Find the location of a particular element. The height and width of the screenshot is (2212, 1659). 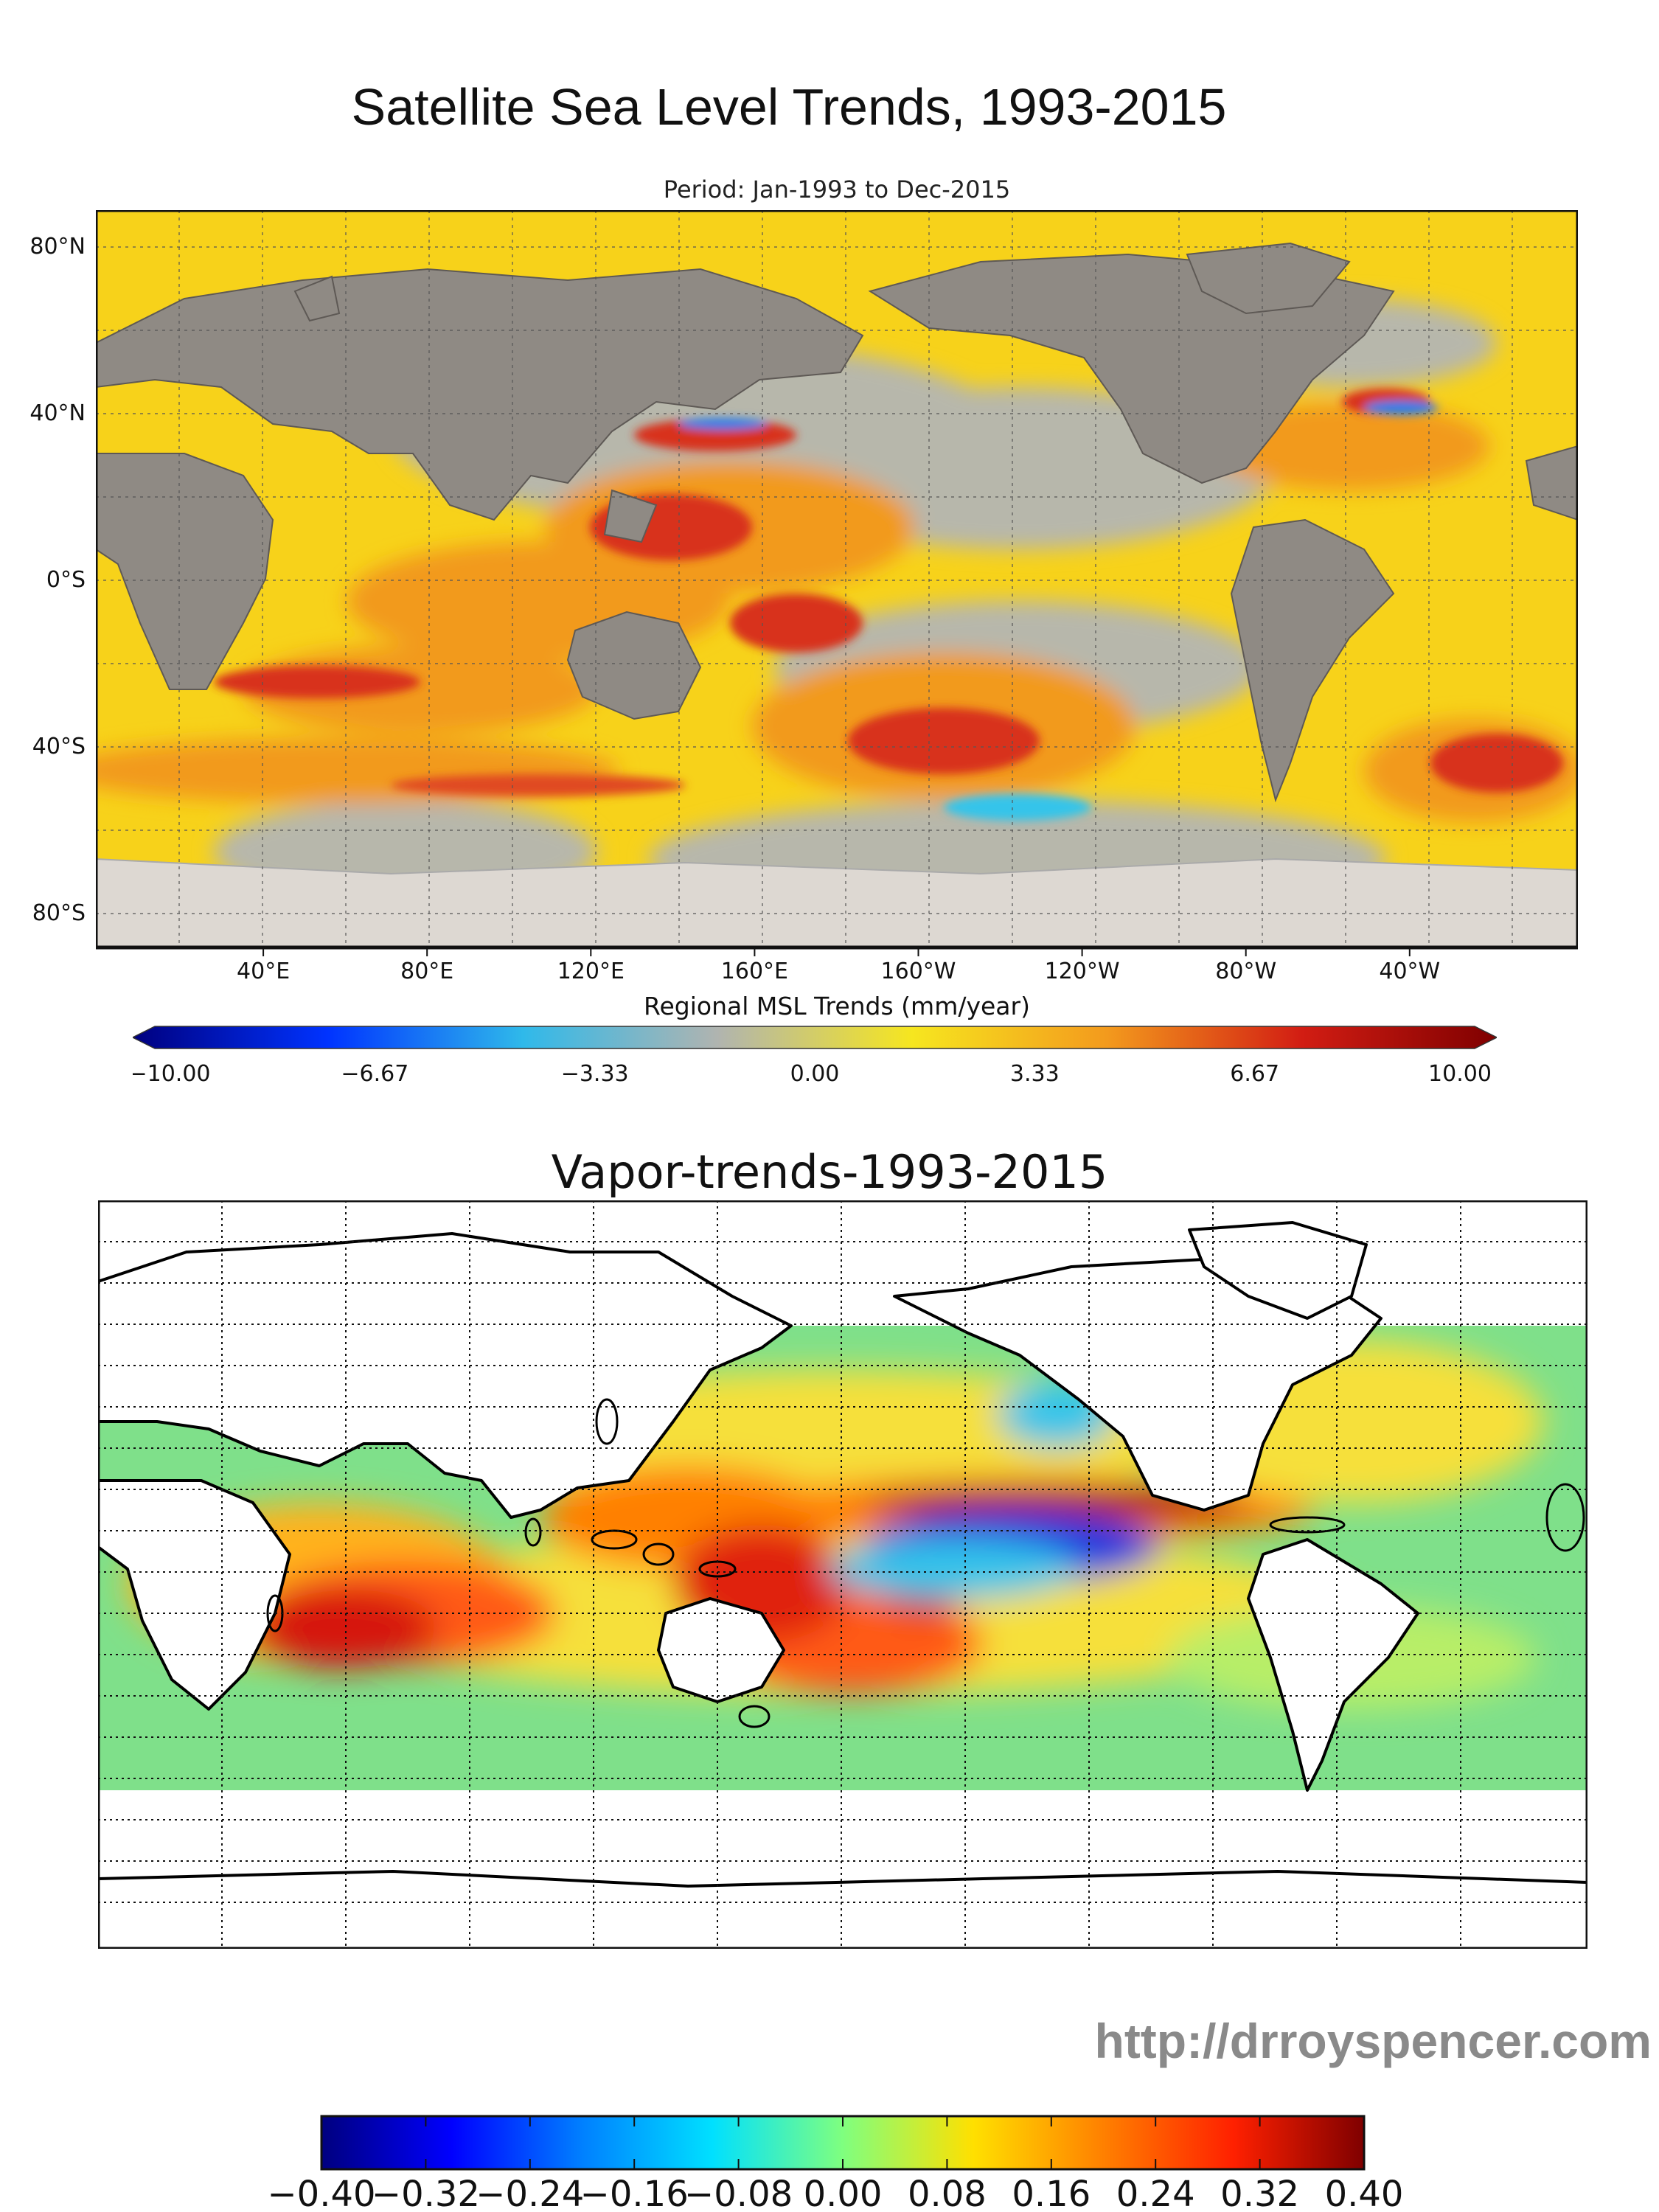

colorbar-tick-label: 10.00 is located at coordinates (1460, 1074).